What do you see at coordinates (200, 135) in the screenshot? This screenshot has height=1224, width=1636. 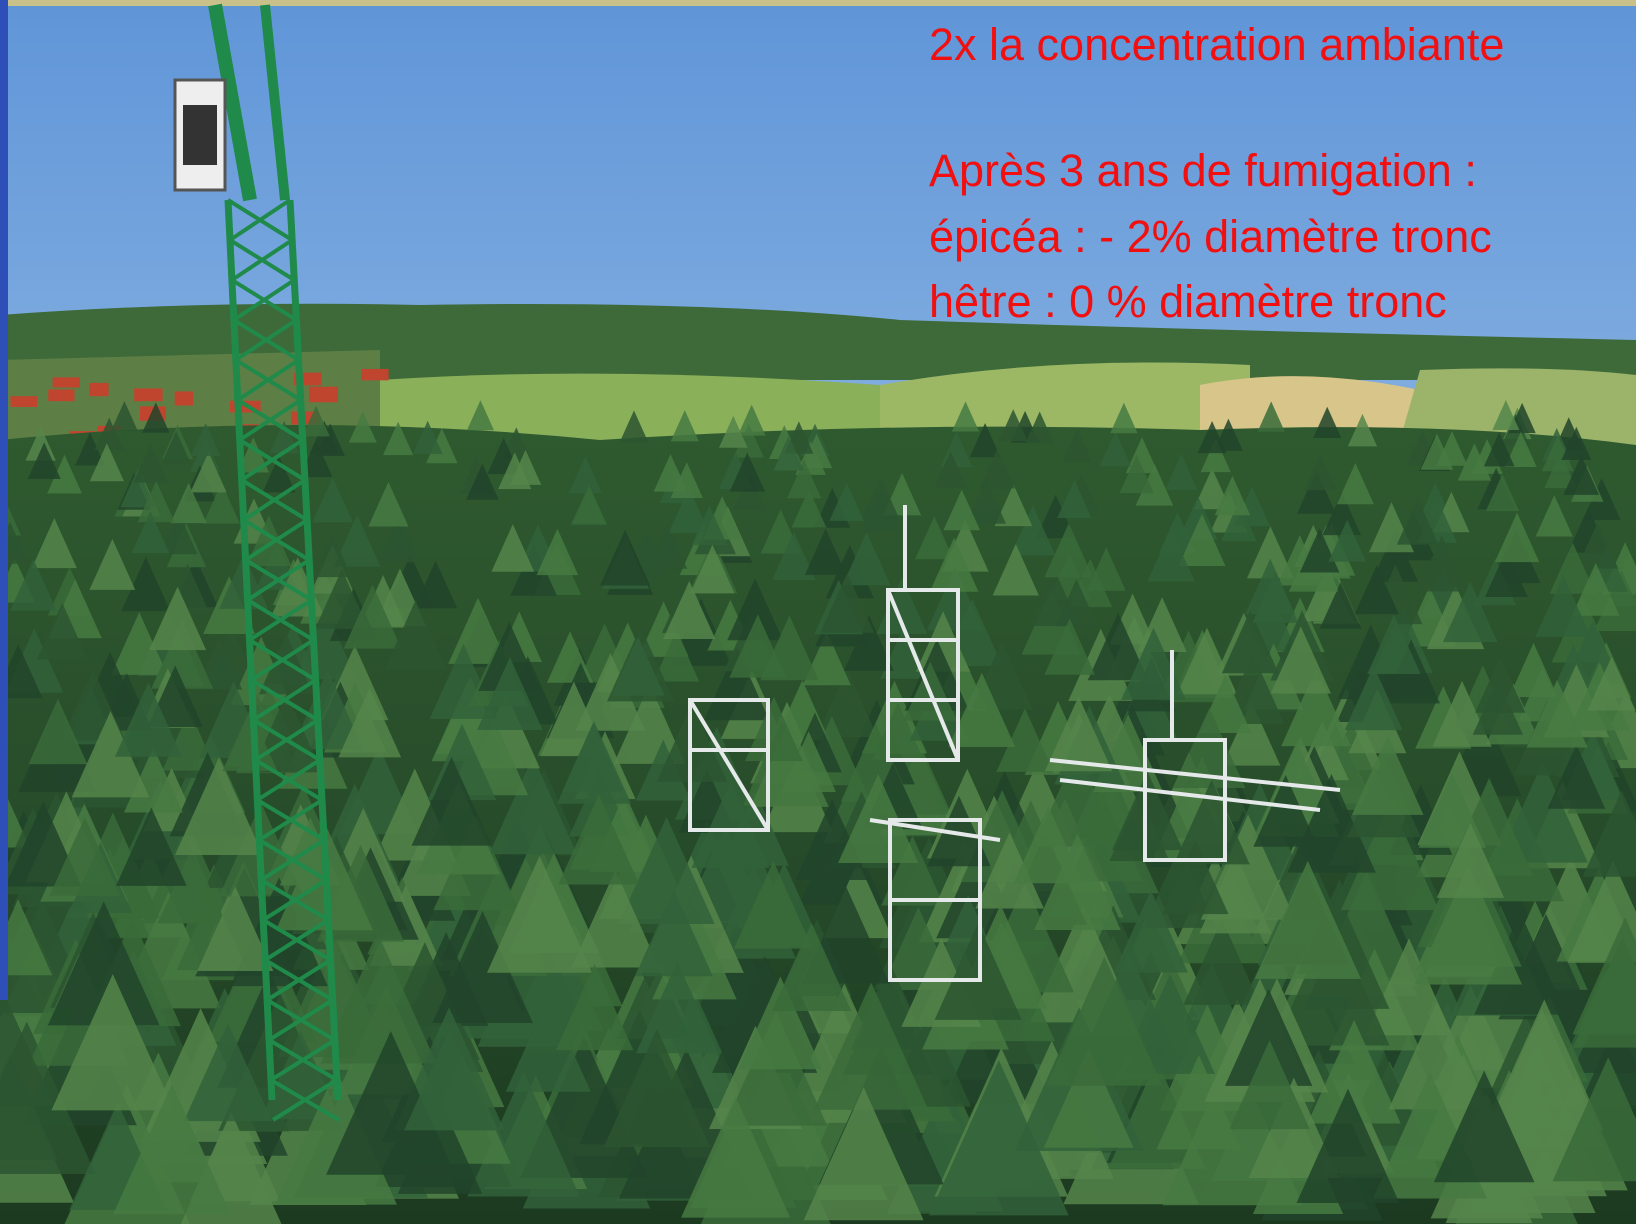 I see `crane-cab` at bounding box center [200, 135].